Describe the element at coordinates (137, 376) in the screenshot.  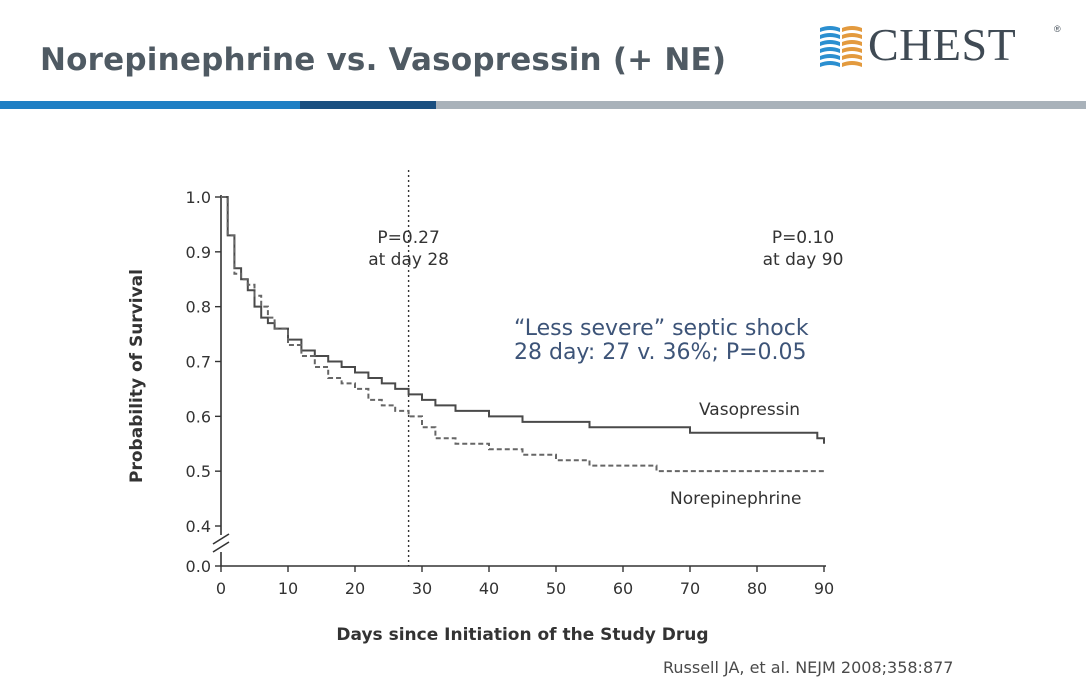
I see `y-axis-label: Probability of Survival` at that location.